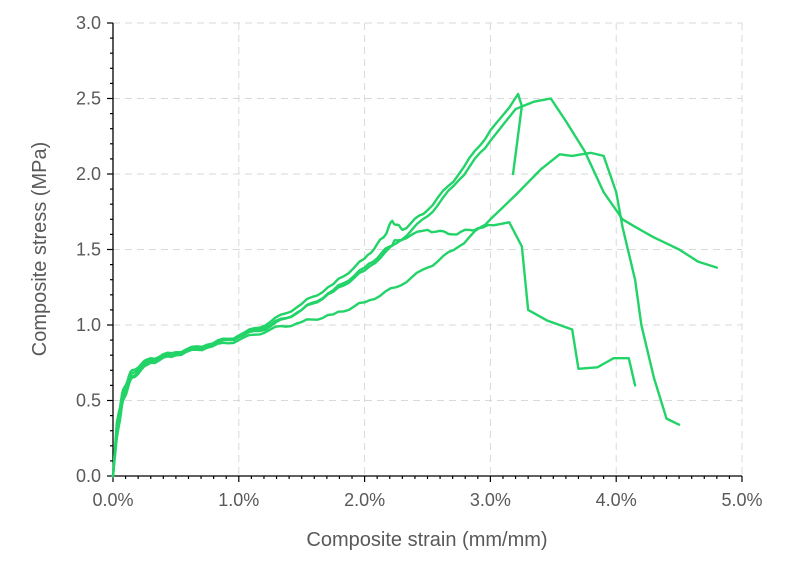 The width and height of the screenshot is (792, 576). What do you see at coordinates (490, 500) in the screenshot?
I see `x-tick-label: 3.0%` at bounding box center [490, 500].